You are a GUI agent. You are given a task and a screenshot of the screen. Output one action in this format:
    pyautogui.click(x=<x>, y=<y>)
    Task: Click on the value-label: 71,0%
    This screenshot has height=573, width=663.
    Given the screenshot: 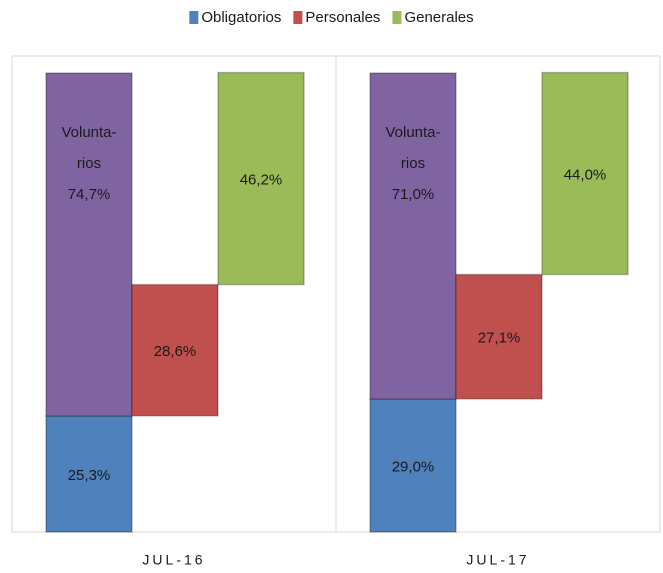 What is the action you would take?
    pyautogui.click(x=413, y=194)
    